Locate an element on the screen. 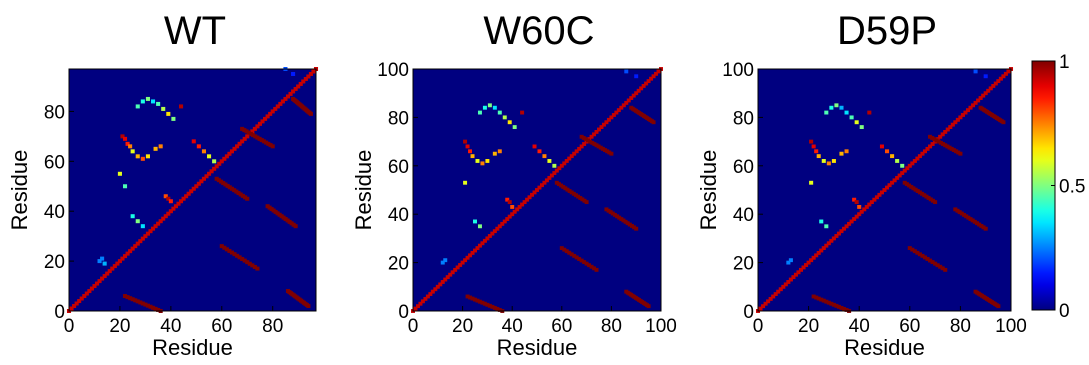 The height and width of the screenshot is (365, 1089). y-axis-label: Residue is located at coordinates (708, 190).